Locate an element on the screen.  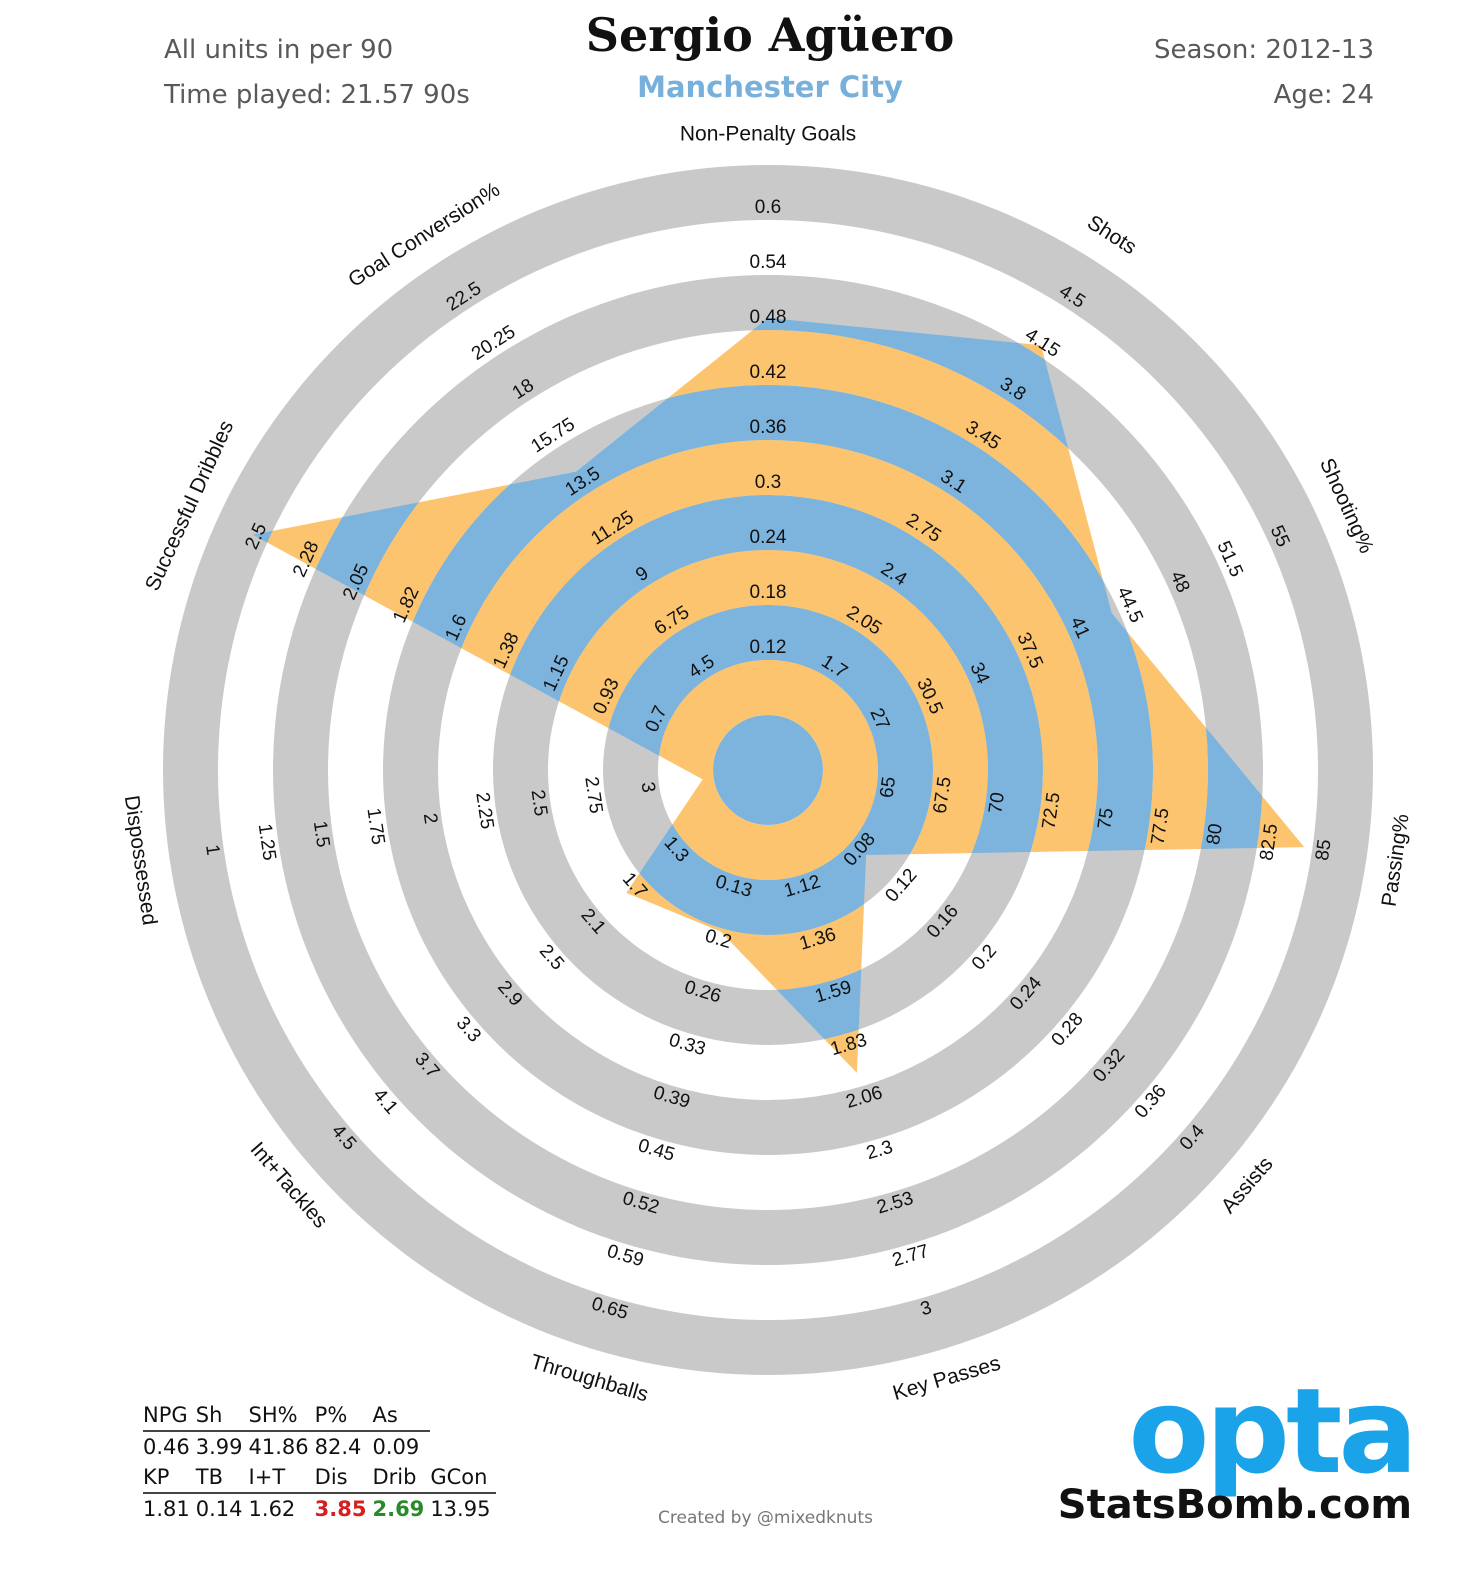
stats-cell: NPG is located at coordinates (169, 1416).